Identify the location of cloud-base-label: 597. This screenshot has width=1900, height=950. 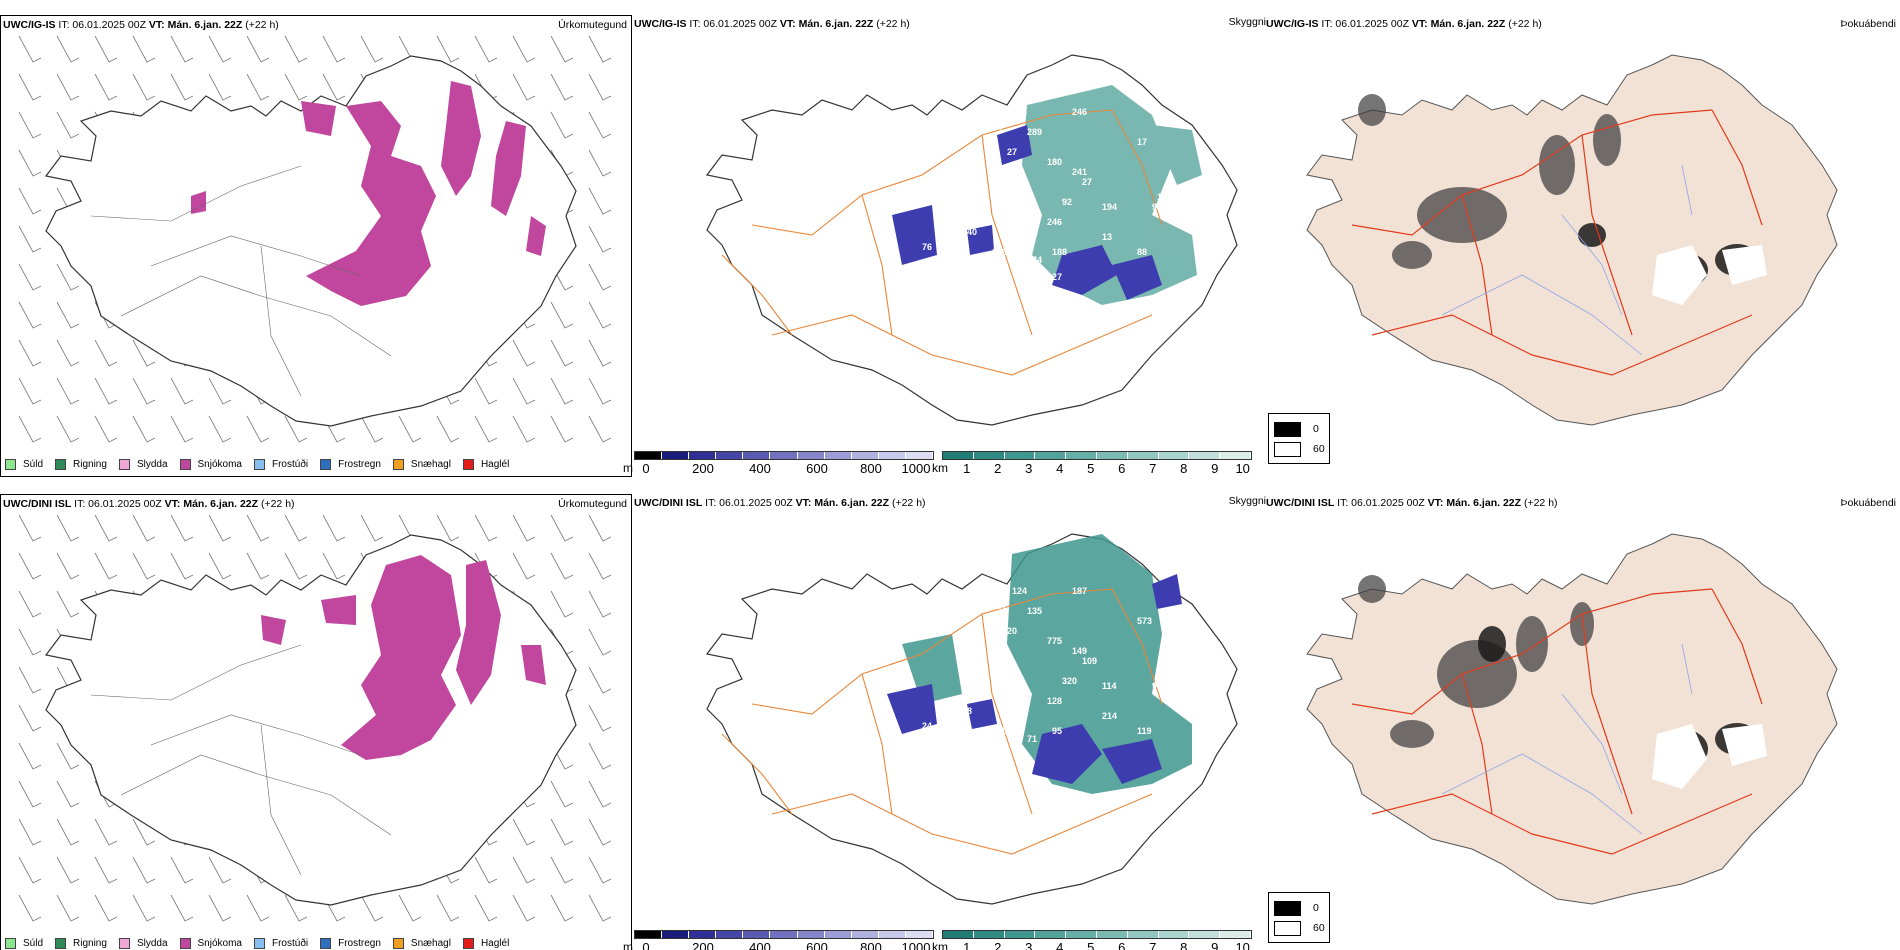
(999, 606).